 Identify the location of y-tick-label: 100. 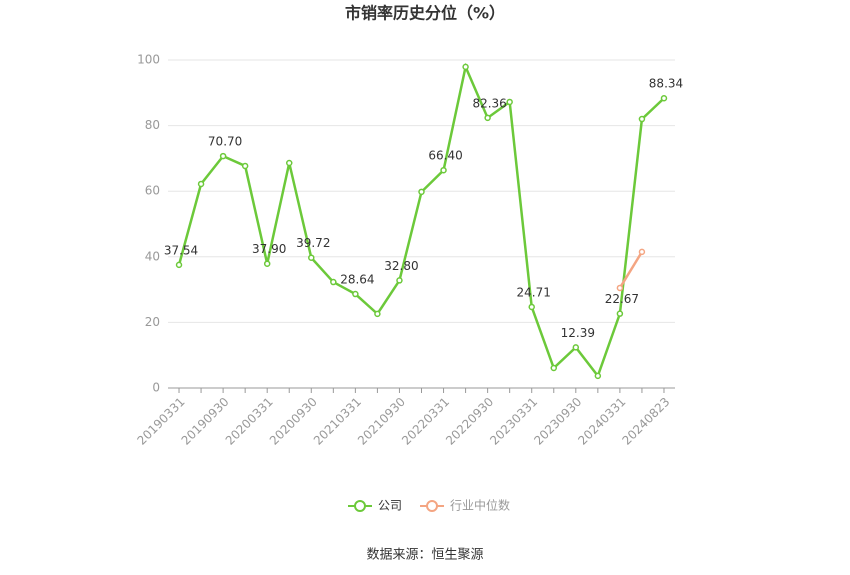
(148, 60).